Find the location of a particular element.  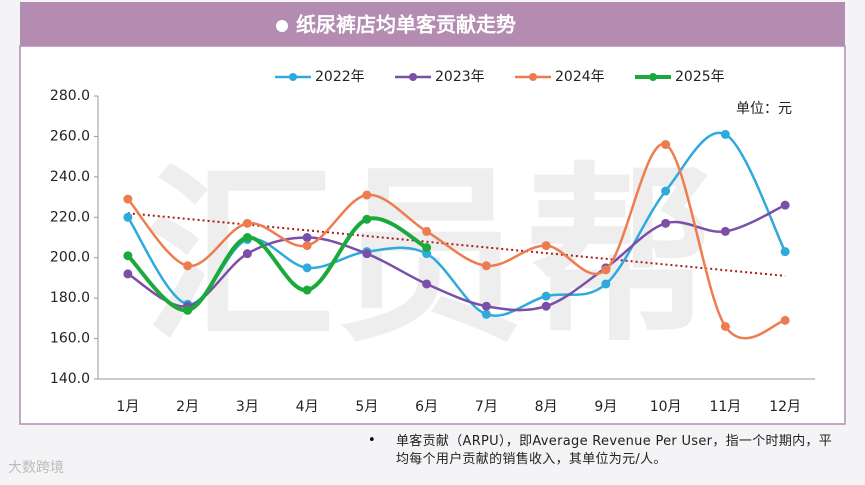

x-tick-label: 12月 is located at coordinates (785, 407).